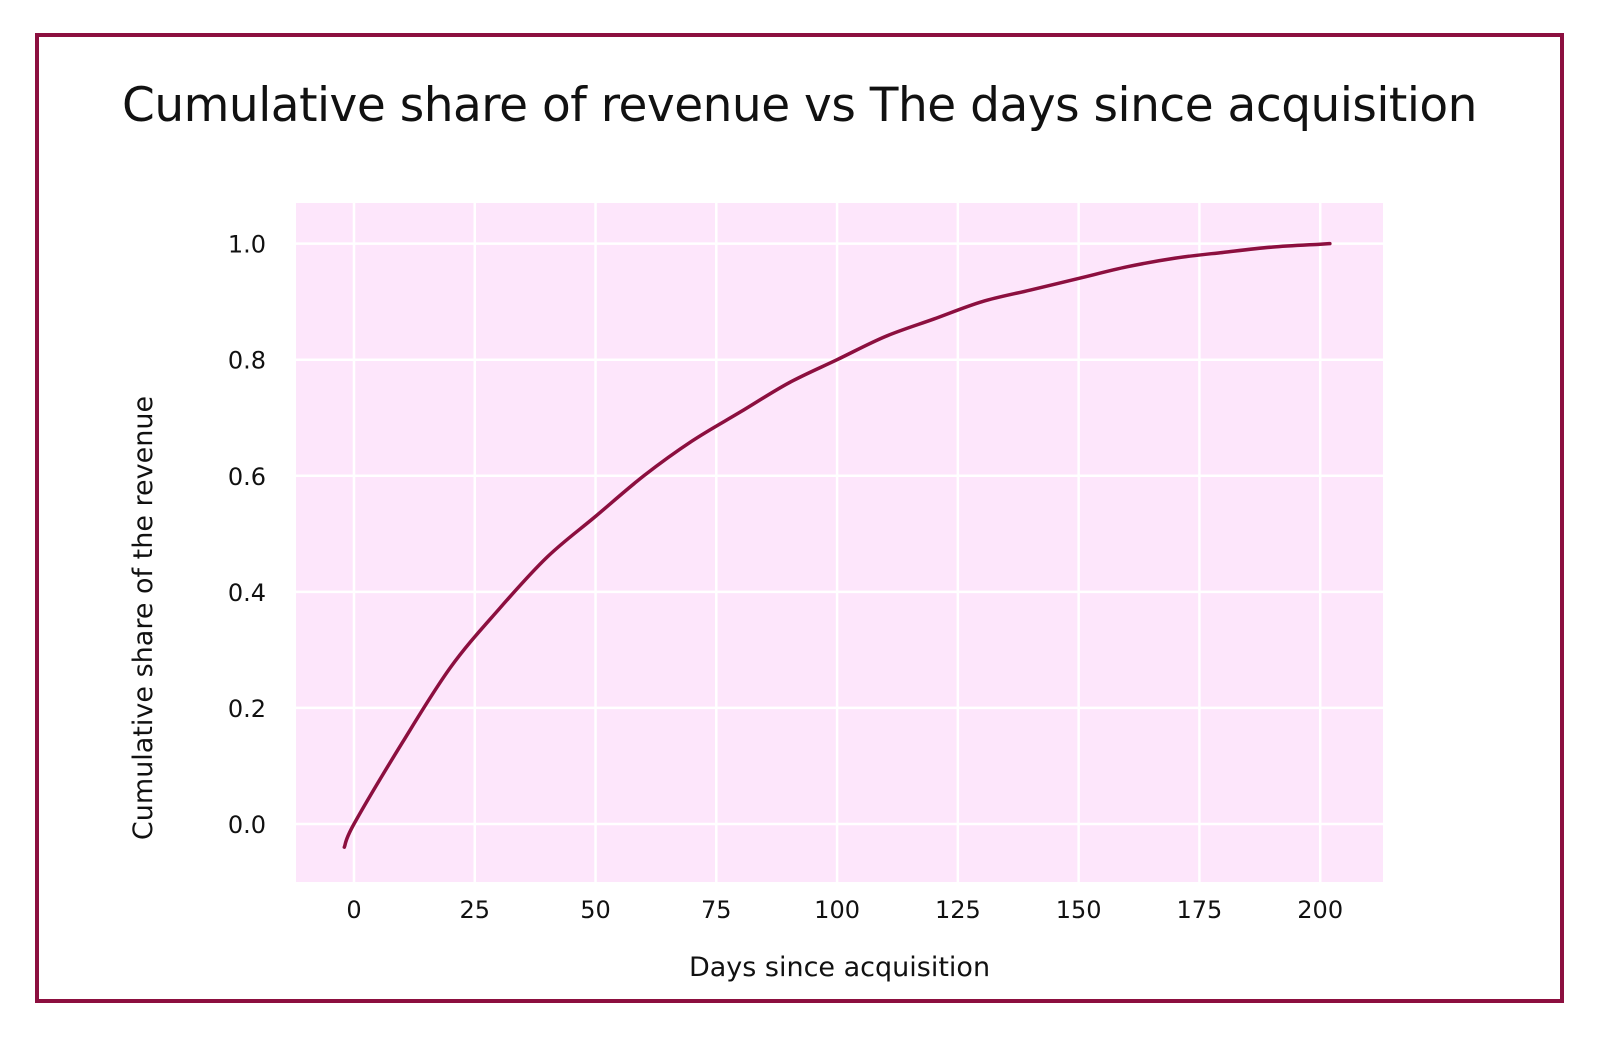  Describe the element at coordinates (839, 967) in the screenshot. I see `x-axis-label: Days since acquisition` at that location.